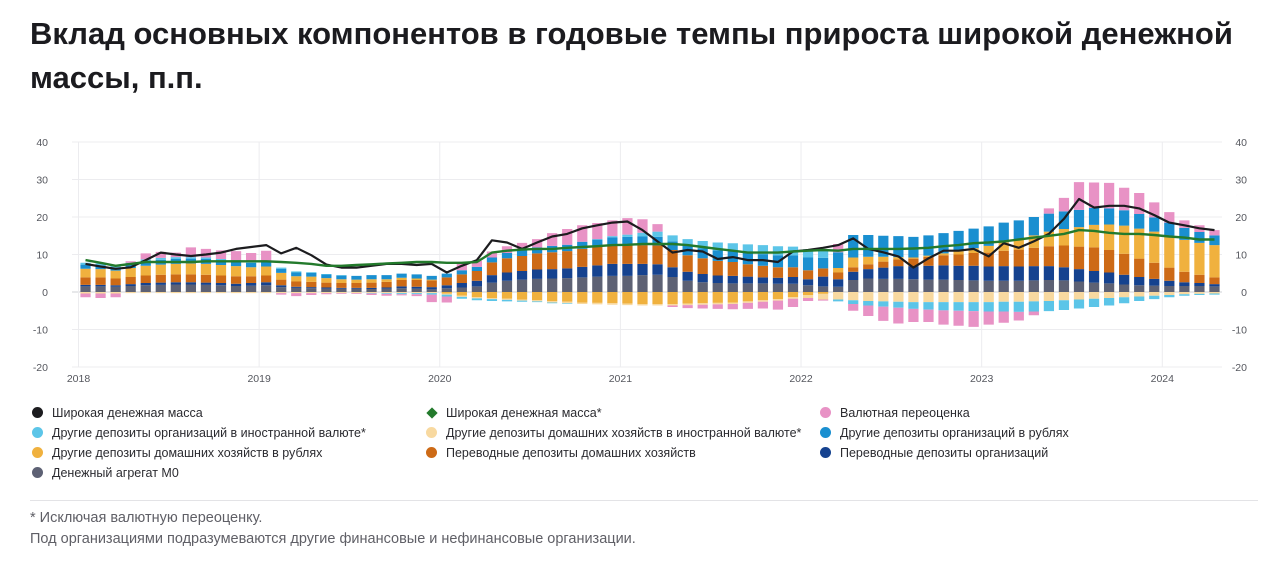 This screenshot has width=1280, height=584. Describe the element at coordinates (42, 256) in the screenshot. I see `y-tick-label-left: 10` at that location.